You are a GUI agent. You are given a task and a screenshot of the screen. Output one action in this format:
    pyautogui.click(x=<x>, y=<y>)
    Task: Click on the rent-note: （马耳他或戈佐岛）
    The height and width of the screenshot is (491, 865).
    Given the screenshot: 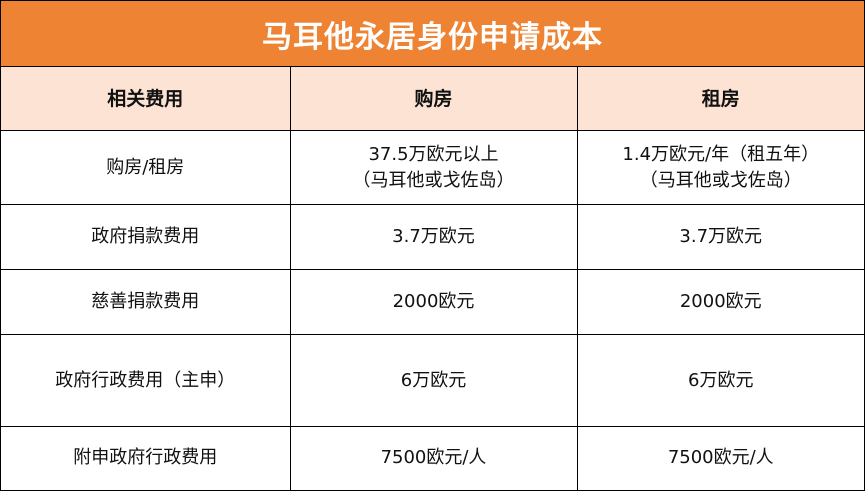 What is the action you would take?
    pyautogui.click(x=720, y=180)
    